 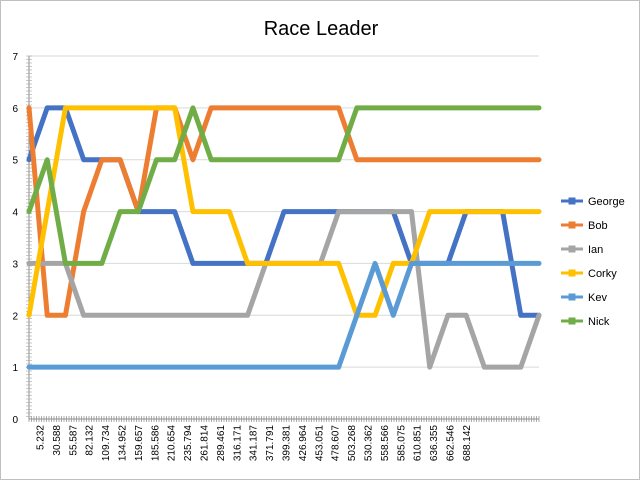 What do you see at coordinates (237, 443) in the screenshot?
I see `x-tick-label: 316.171` at bounding box center [237, 443].